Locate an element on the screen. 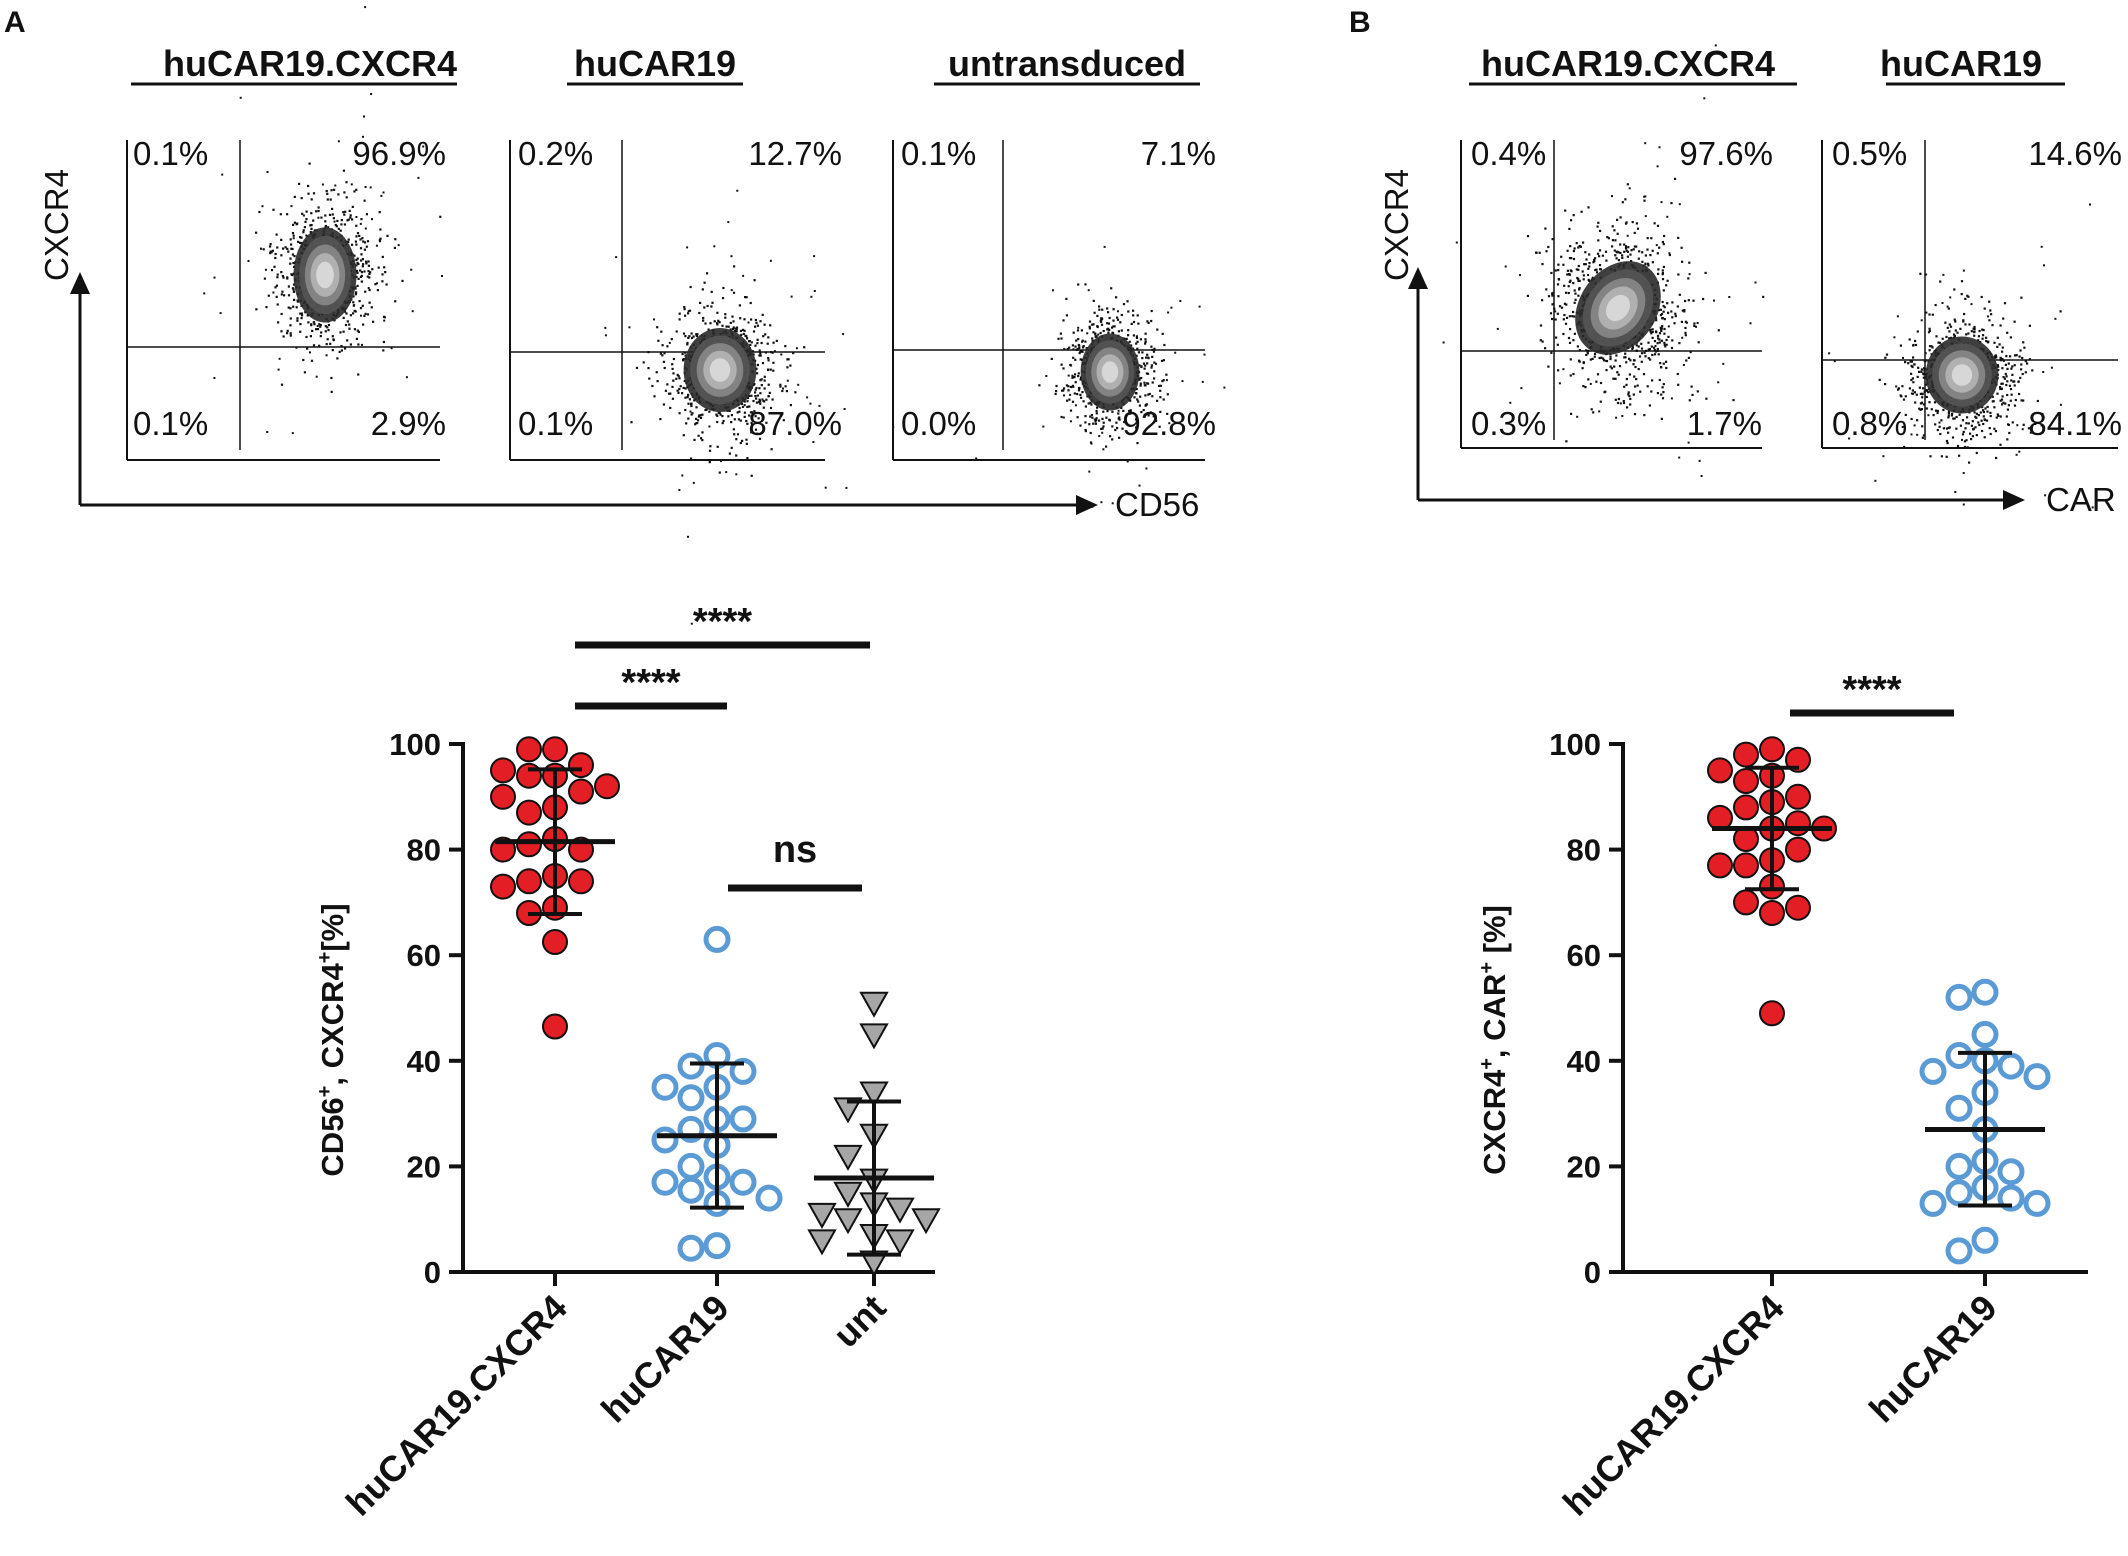  significance-label: **** is located at coordinates (650, 683).